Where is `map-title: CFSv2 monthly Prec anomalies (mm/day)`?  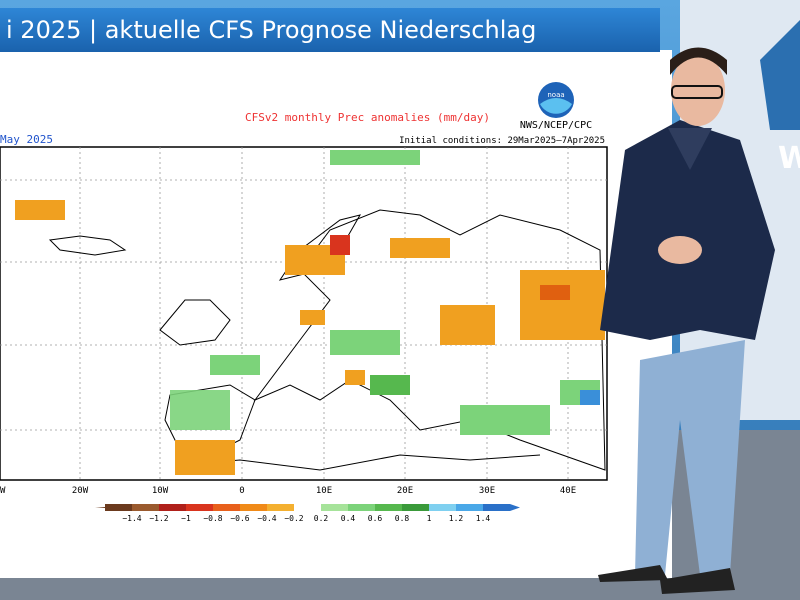
map-title: CFSv2 monthly Prec anomalies (mm/day) is located at coordinates (367, 117).